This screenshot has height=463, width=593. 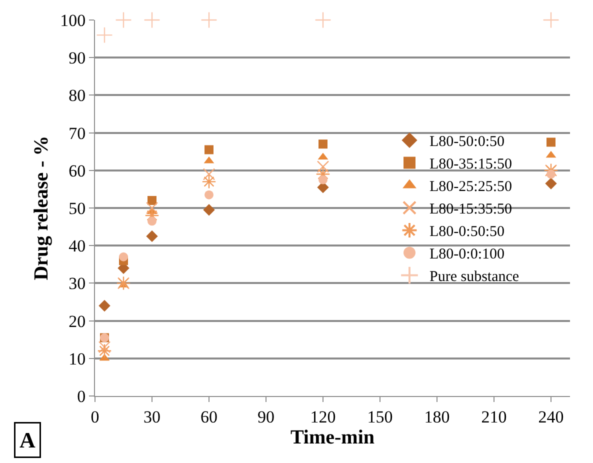 I want to click on y-tick-label: 90, so click(x=77, y=58).